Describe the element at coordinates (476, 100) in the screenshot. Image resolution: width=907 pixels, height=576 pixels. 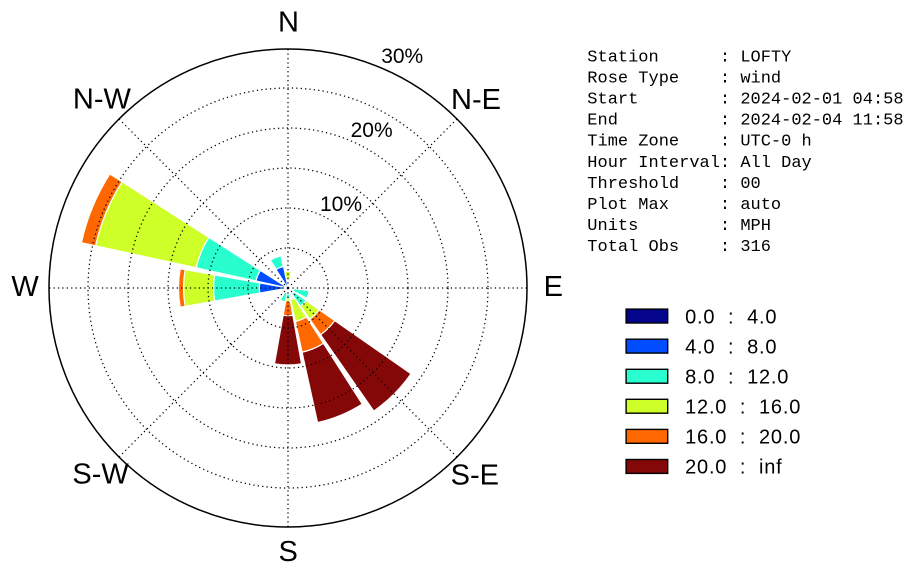
I see `svg-text: N-E` at that location.